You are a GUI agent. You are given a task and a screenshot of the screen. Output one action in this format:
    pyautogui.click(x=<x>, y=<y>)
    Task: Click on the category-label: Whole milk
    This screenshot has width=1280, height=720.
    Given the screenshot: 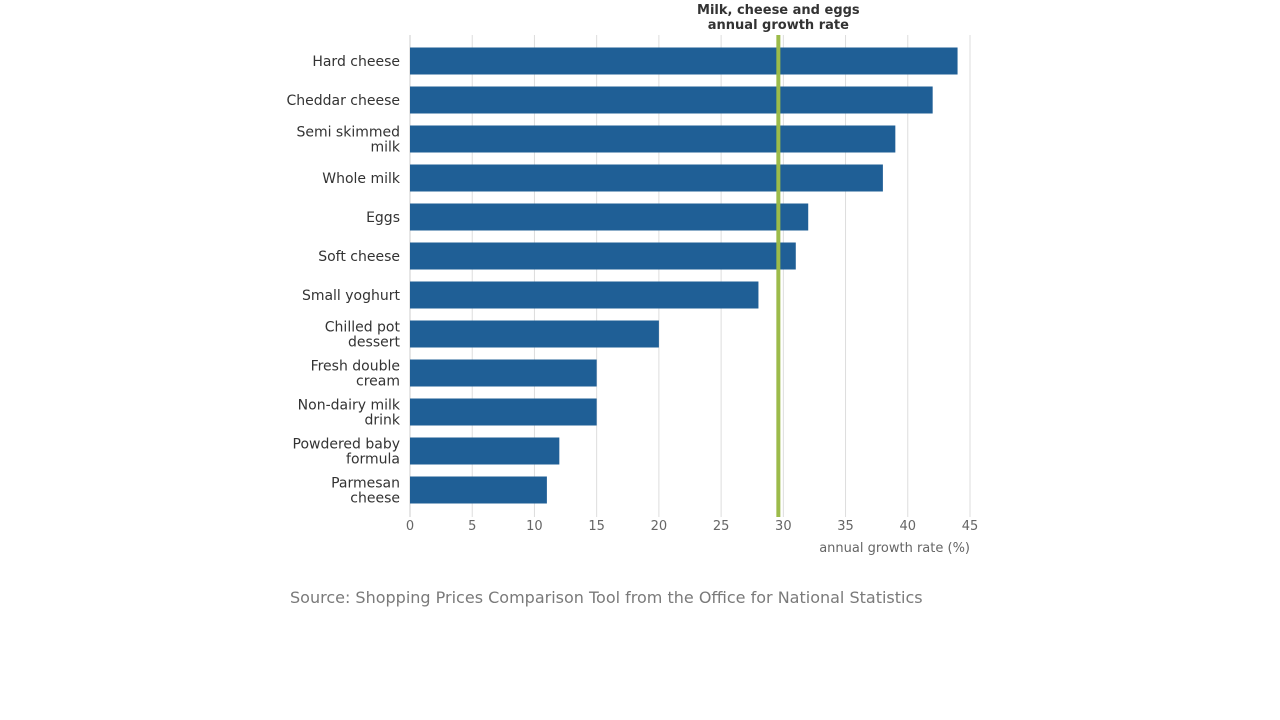 What is the action you would take?
    pyautogui.click(x=361, y=179)
    